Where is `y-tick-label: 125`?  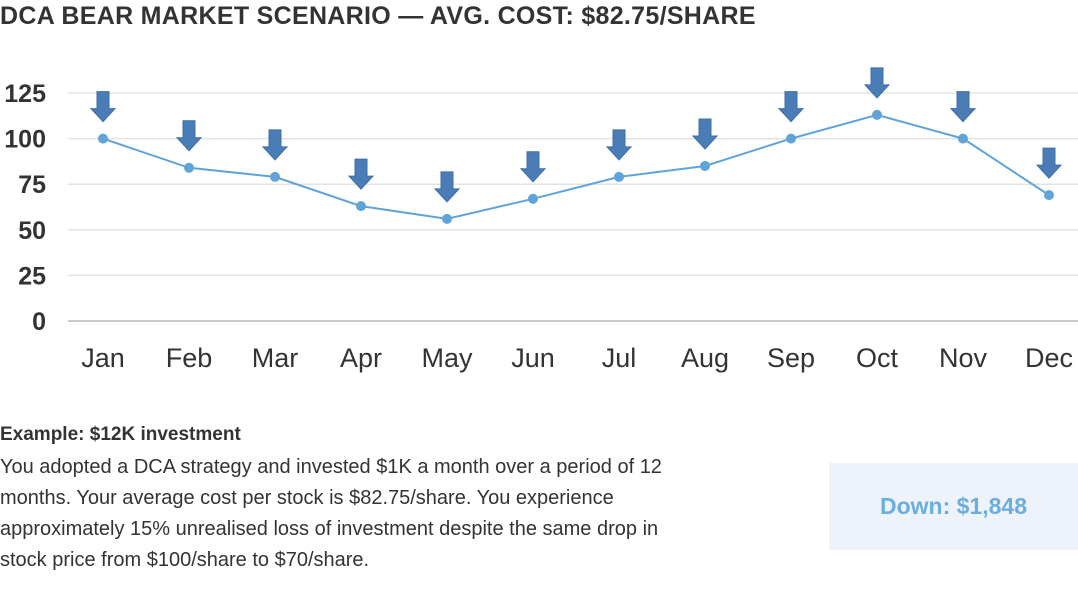 y-tick-label: 125 is located at coordinates (25, 94).